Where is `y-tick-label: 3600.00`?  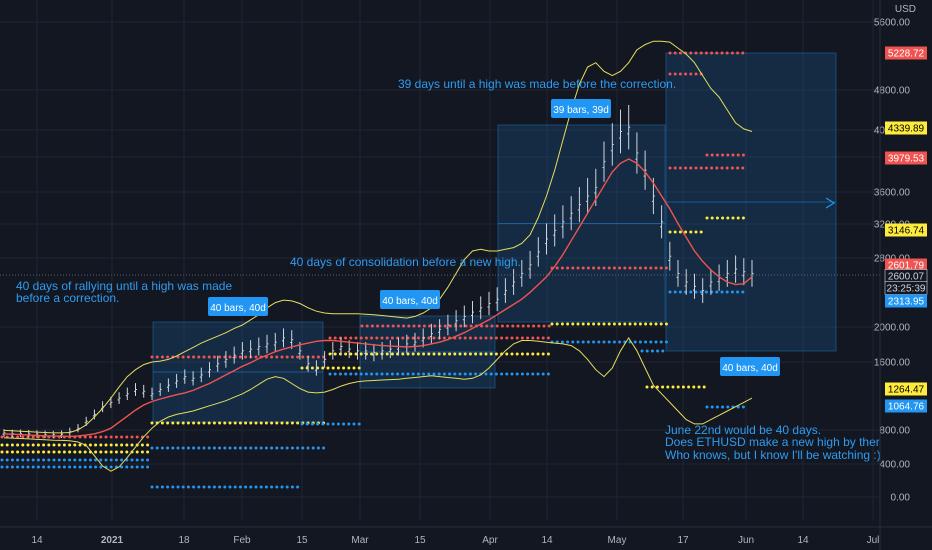 y-tick-label: 3600.00 is located at coordinates (892, 193).